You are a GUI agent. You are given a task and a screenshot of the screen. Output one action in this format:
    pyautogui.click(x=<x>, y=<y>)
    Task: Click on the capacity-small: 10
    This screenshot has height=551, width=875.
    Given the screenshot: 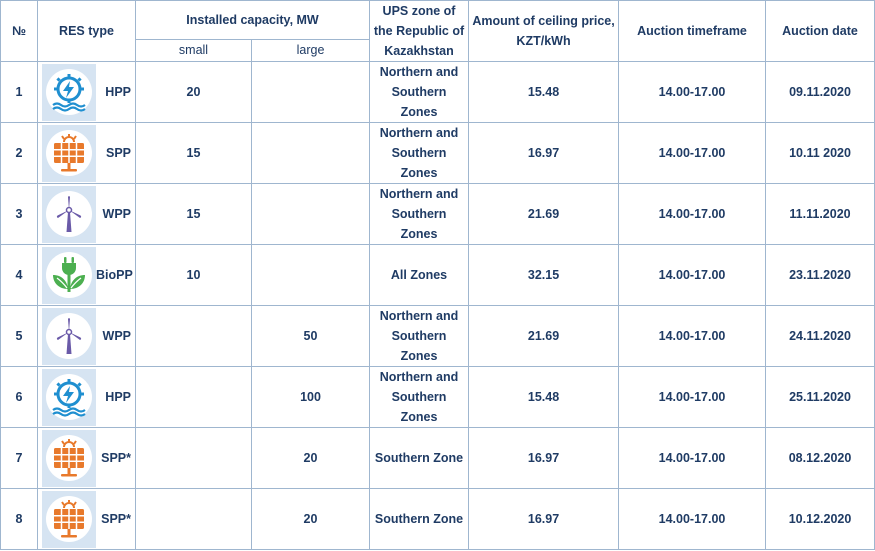 What is the action you would take?
    pyautogui.click(x=193, y=275)
    